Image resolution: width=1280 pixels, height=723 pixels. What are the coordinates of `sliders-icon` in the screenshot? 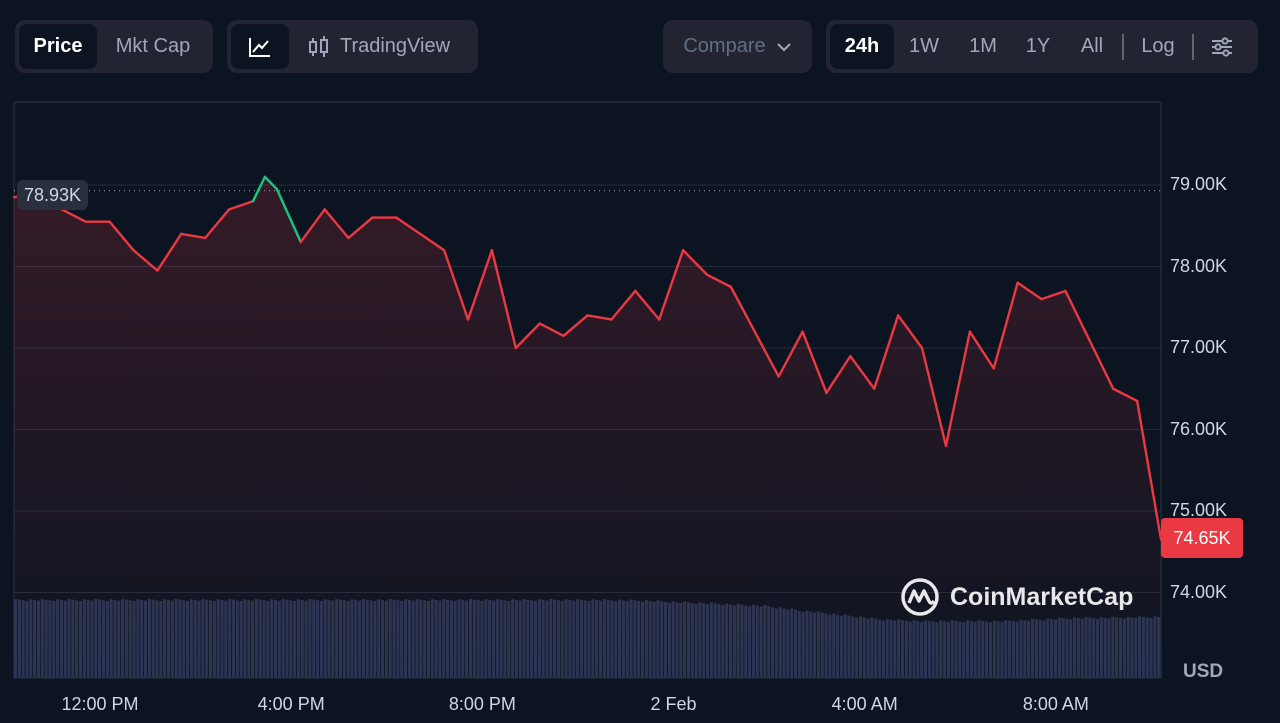 It's located at (1222, 46).